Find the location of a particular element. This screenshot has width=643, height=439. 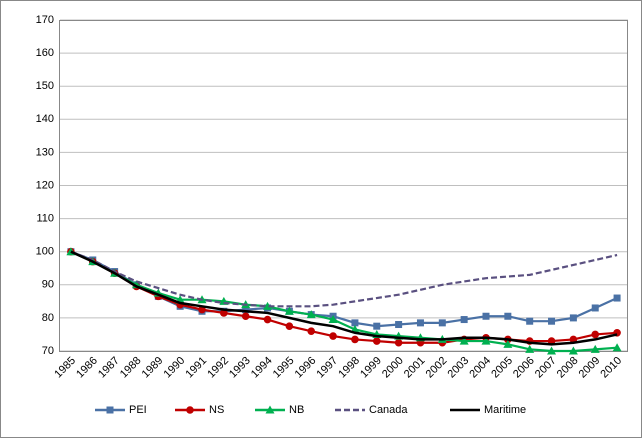

legend-label: NB is located at coordinates (296, 410).